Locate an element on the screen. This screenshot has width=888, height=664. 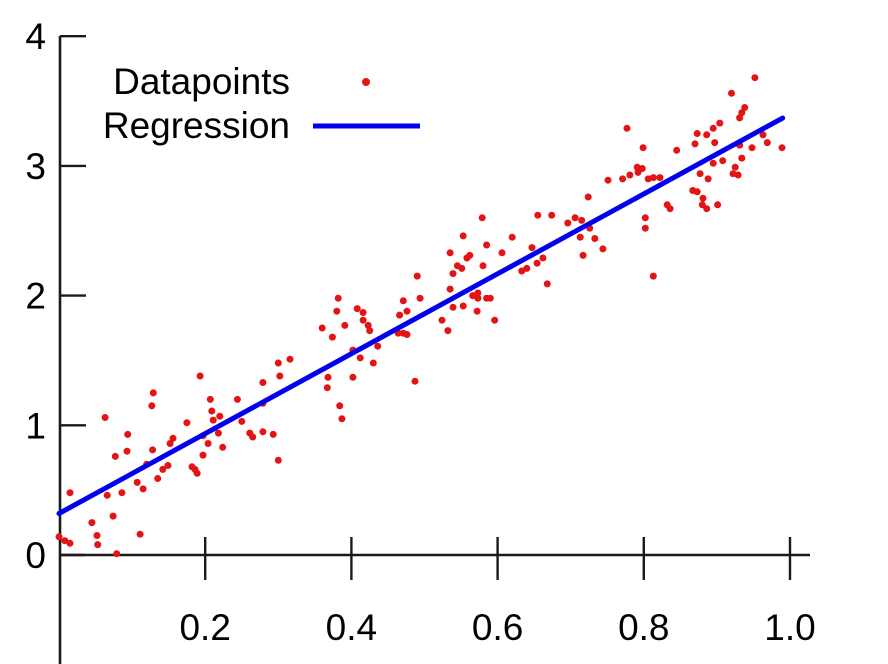
x-tick-label: 0.6 is located at coordinates (497, 627).